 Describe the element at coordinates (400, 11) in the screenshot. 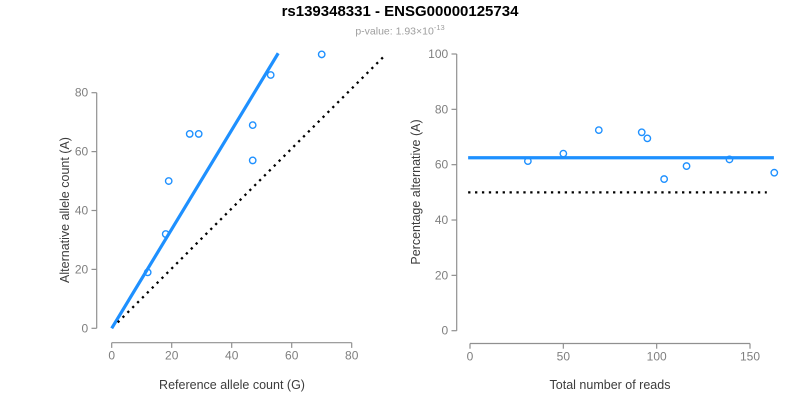

I see `figure-title: rs139348331 - ENSG00000125734` at that location.